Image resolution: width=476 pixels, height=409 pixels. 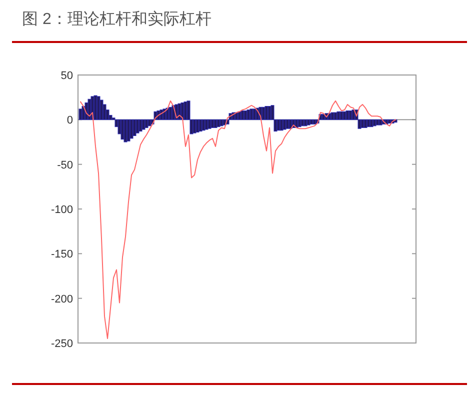 I want to click on y-tick-label: 50, so click(x=66, y=76).